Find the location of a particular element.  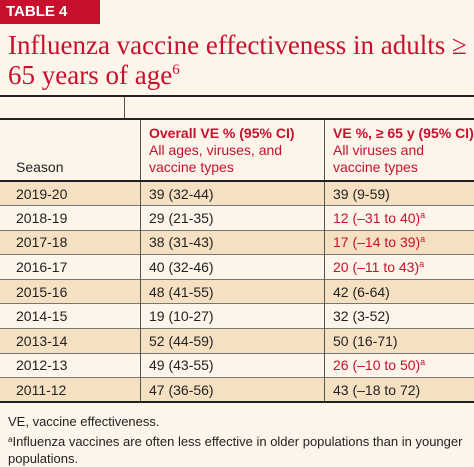

column-header-older-title: VE %, ≥ 65 y (95% CI) is located at coordinates (403, 133).